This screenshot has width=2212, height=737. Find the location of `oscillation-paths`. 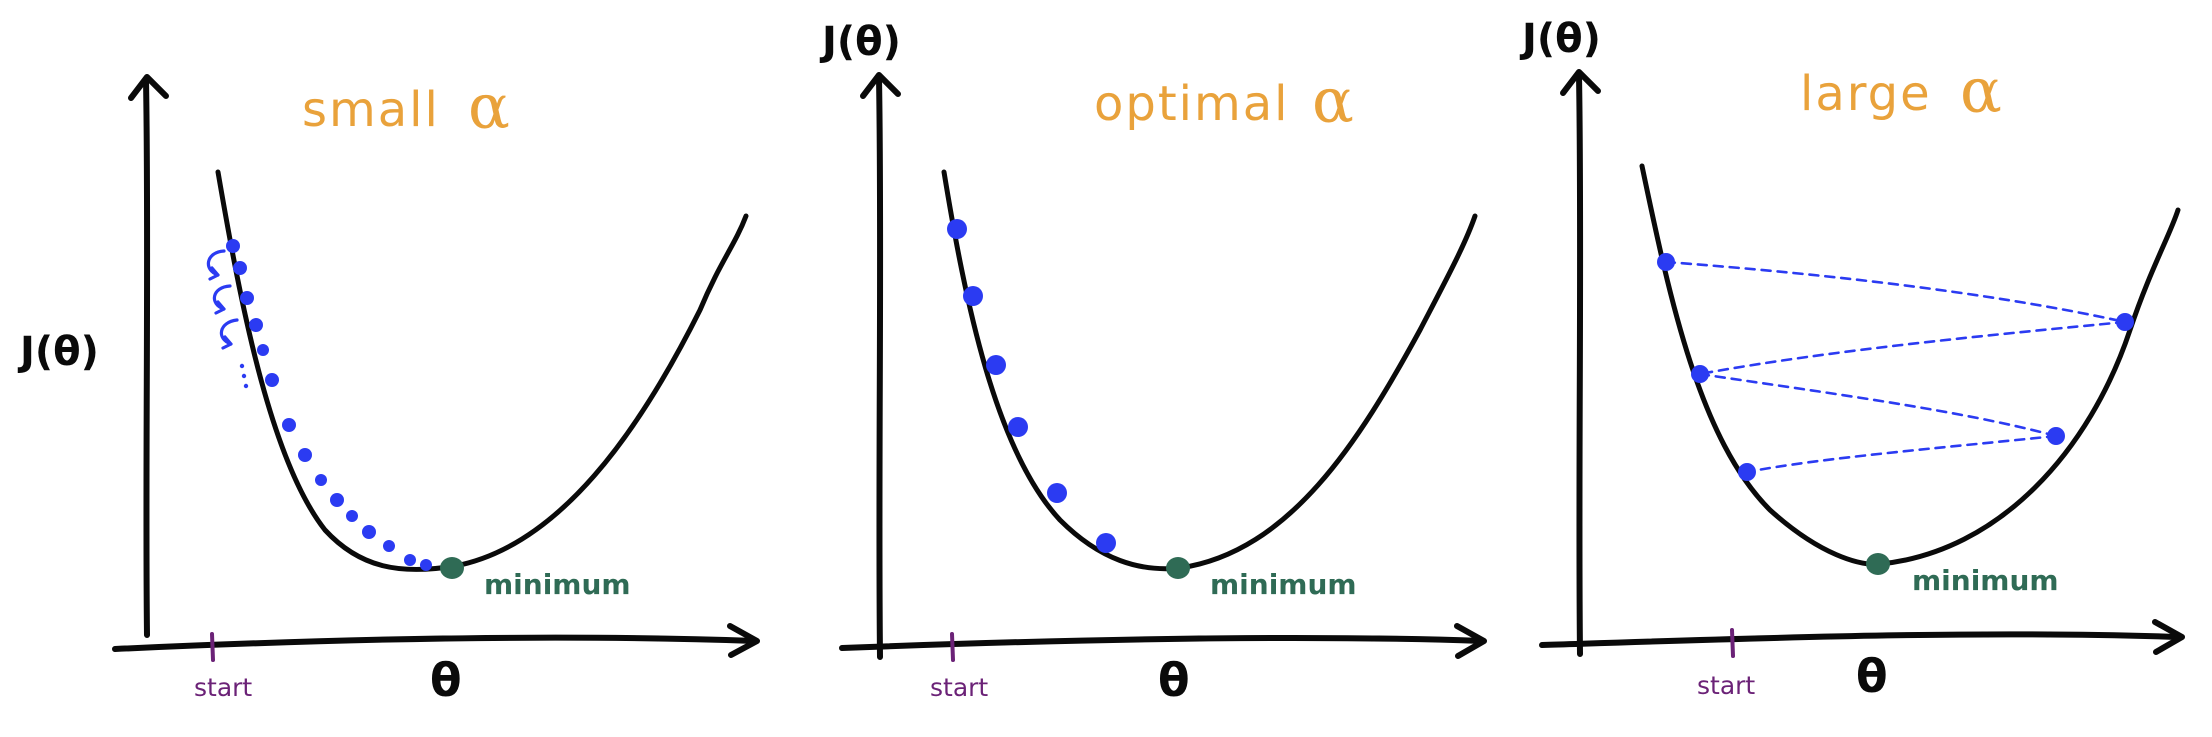

oscillation-paths is located at coordinates (1895, 367).